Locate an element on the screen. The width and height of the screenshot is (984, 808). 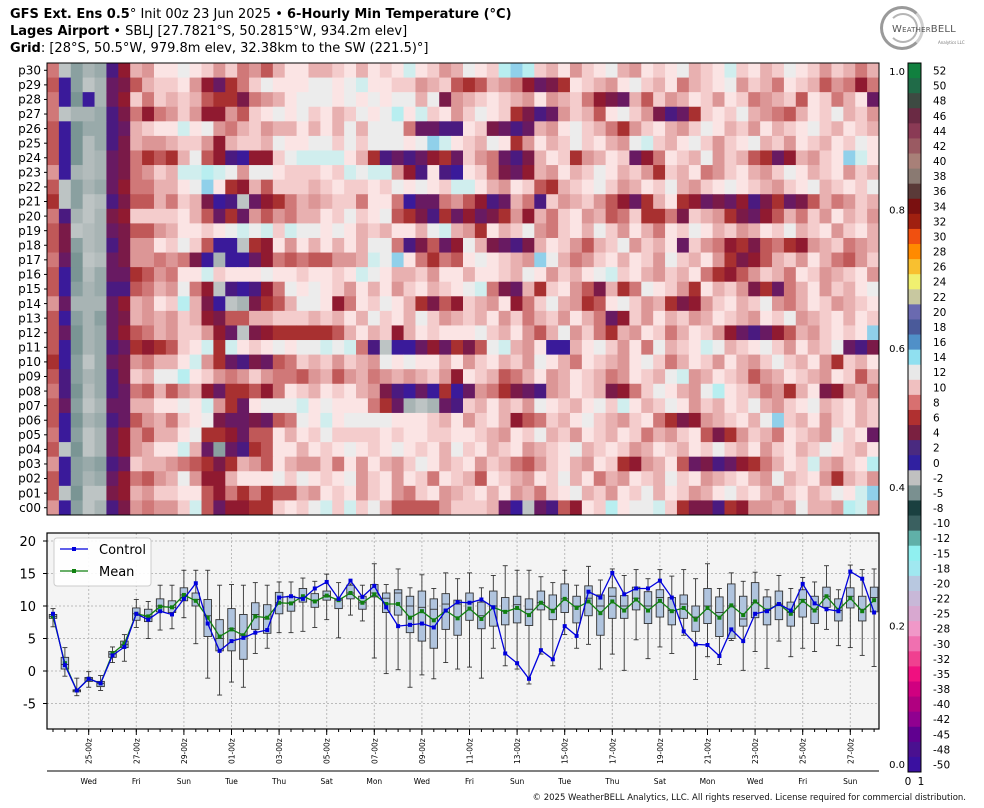
logo-subtext: Analytics LLC is located at coordinates (951, 42).